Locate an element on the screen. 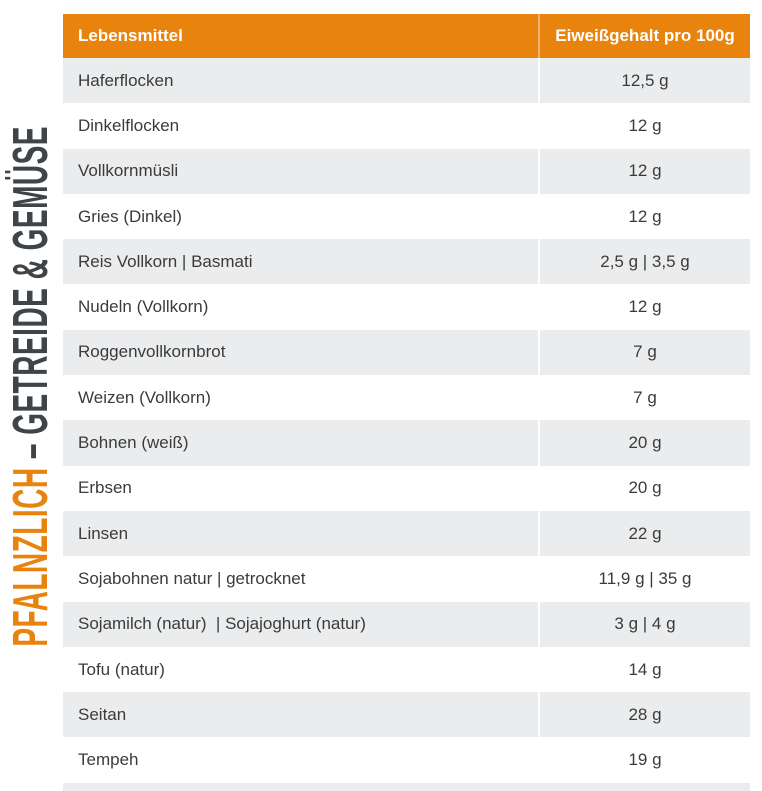 Image resolution: width=762 pixels, height=791 pixels. protein-value: 2,5 g | 3,5 g is located at coordinates (644, 262).